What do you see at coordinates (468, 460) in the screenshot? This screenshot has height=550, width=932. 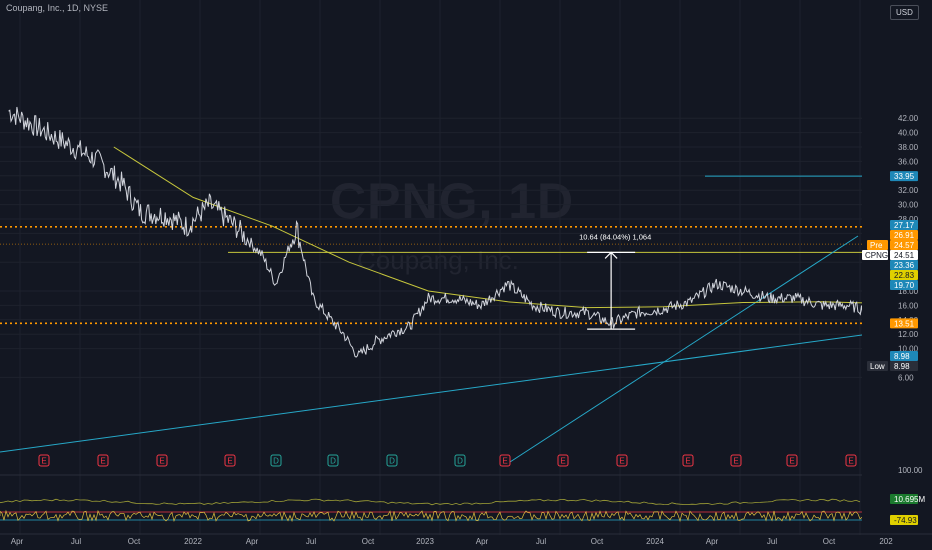 I see `event-markers: EEEEDDDDEEEEEEEE` at bounding box center [468, 460].